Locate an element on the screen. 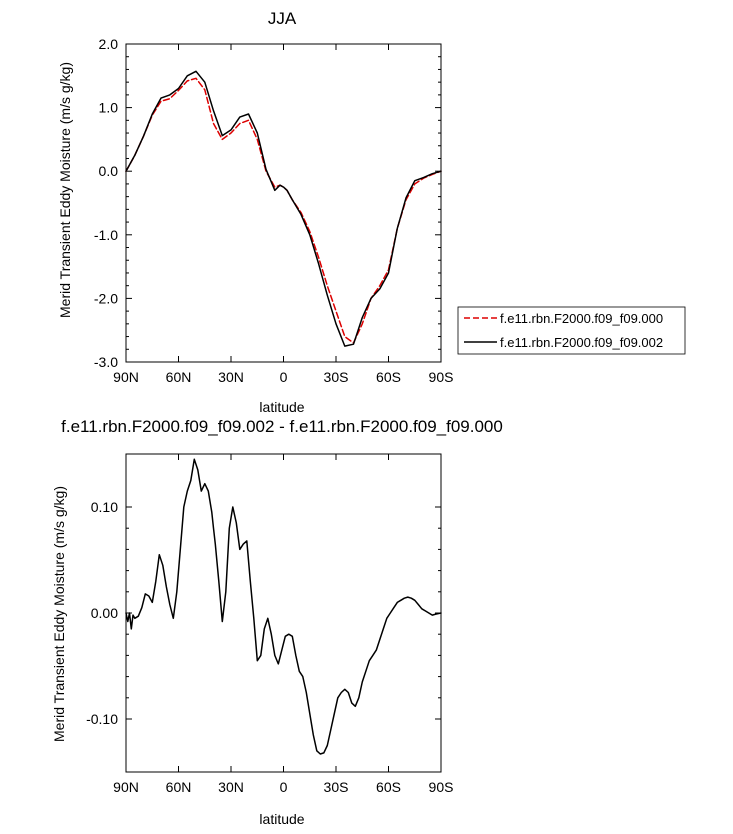  top-chart-ylabel: Merid Transient Eddy Moisture (m/s g/kg) is located at coordinates (65, 190).